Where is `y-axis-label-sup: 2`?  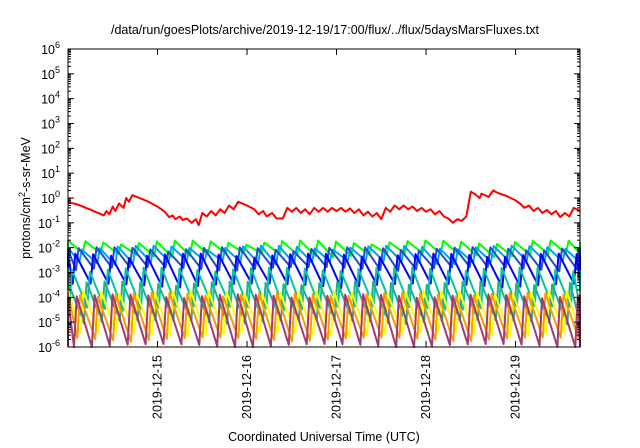 y-axis-label-sup: 2 is located at coordinates (22, 194).